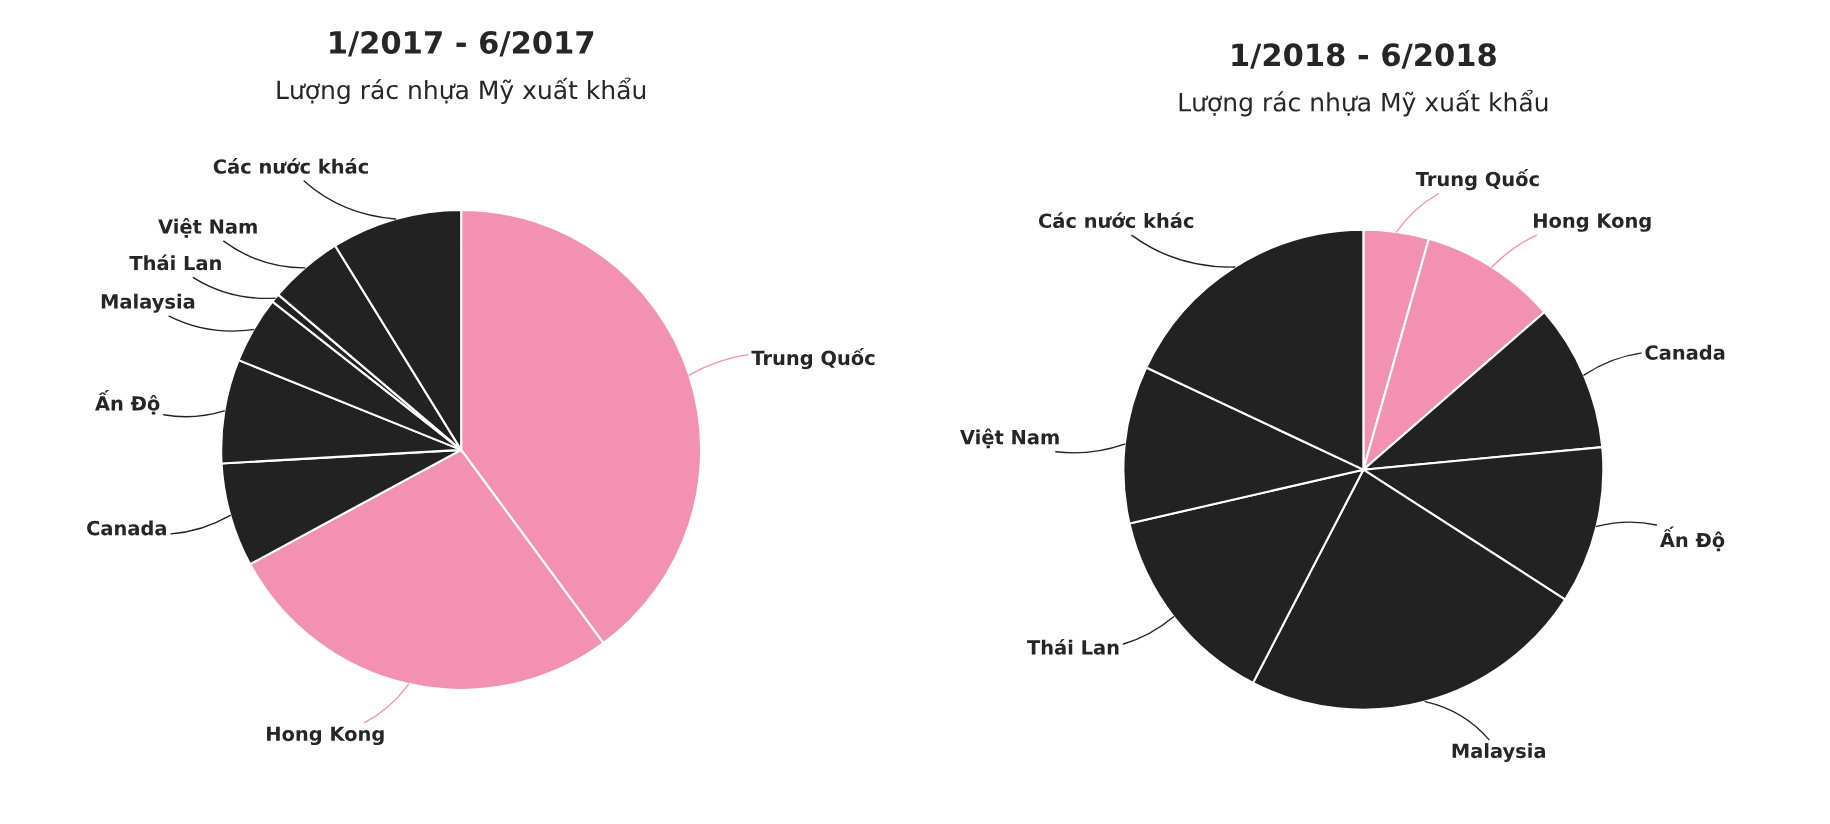 This screenshot has height=824, width=1830. Describe the element at coordinates (1364, 56) in the screenshot. I see `chart-title: 1/2018 - 6/2018` at that location.